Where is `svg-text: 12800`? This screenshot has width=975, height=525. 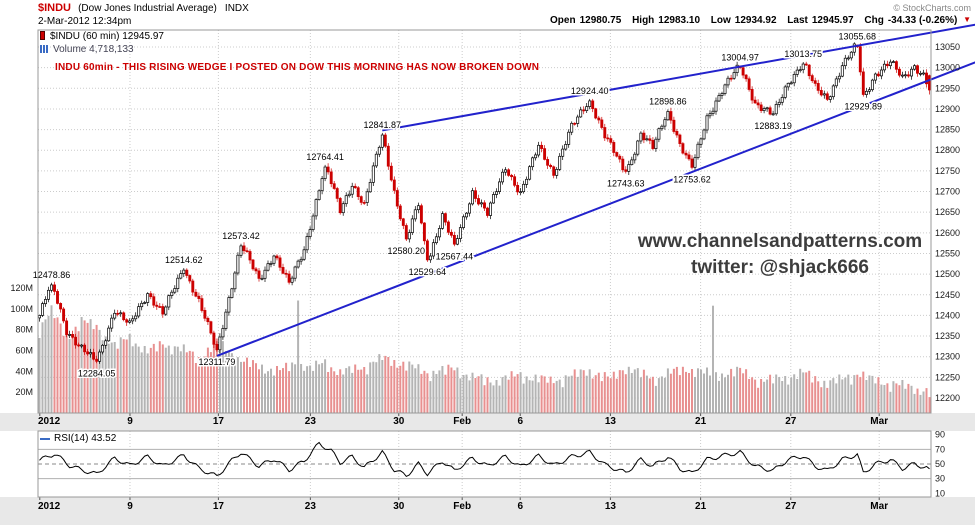 svg-text: 12800 is located at coordinates (947, 150).